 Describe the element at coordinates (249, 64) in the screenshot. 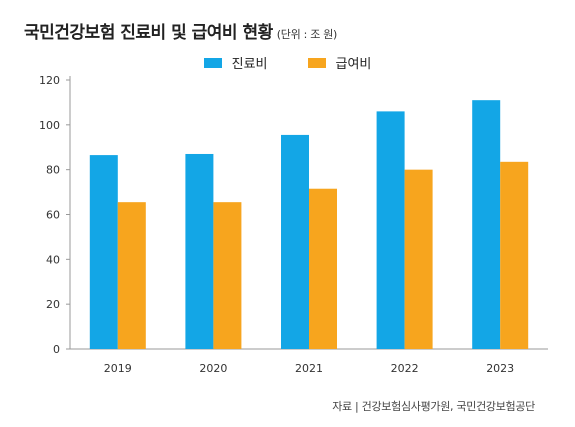

I see `legend-label-series1: 진료비` at that location.